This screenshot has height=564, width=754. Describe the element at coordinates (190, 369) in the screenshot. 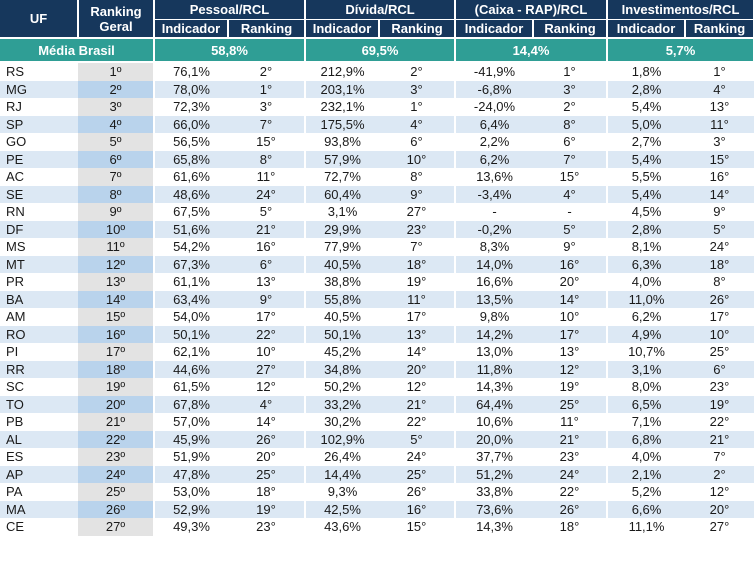

I see `cell-pessoal-indicador: 44,6%` at that location.